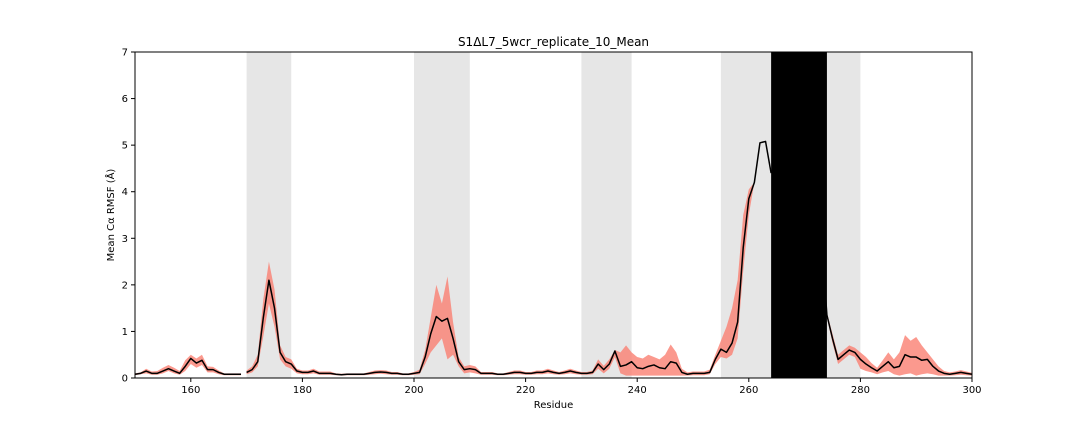  What do you see at coordinates (302, 390) in the screenshot?
I see `x-tick-label: 180` at bounding box center [302, 390].